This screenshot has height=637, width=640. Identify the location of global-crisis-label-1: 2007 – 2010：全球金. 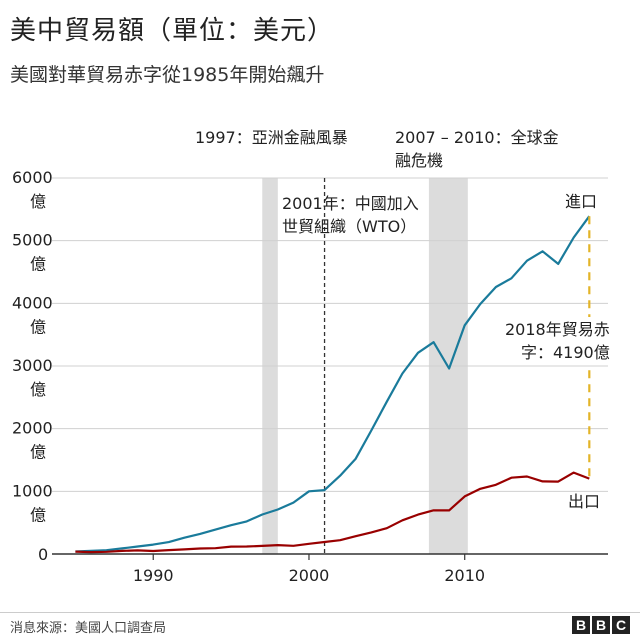
(477, 137).